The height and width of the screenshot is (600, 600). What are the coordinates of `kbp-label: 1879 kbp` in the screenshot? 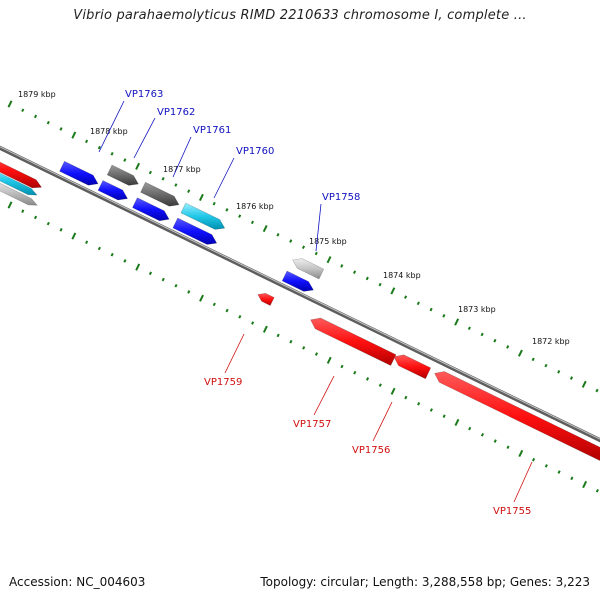 It's located at (37, 94).